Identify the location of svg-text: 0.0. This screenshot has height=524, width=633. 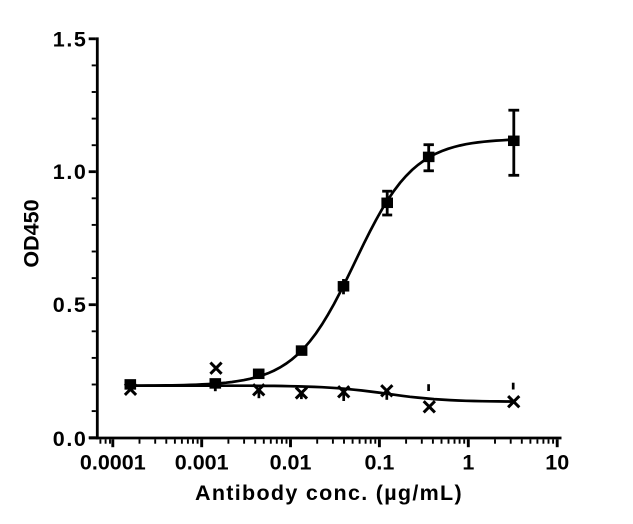
(70, 439).